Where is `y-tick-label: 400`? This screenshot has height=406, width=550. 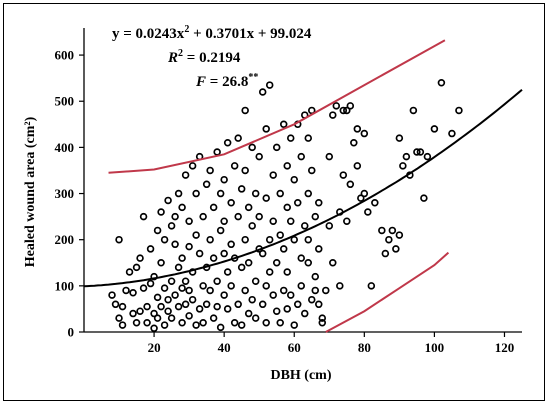 y-tick-label: 400 is located at coordinates (65, 147).